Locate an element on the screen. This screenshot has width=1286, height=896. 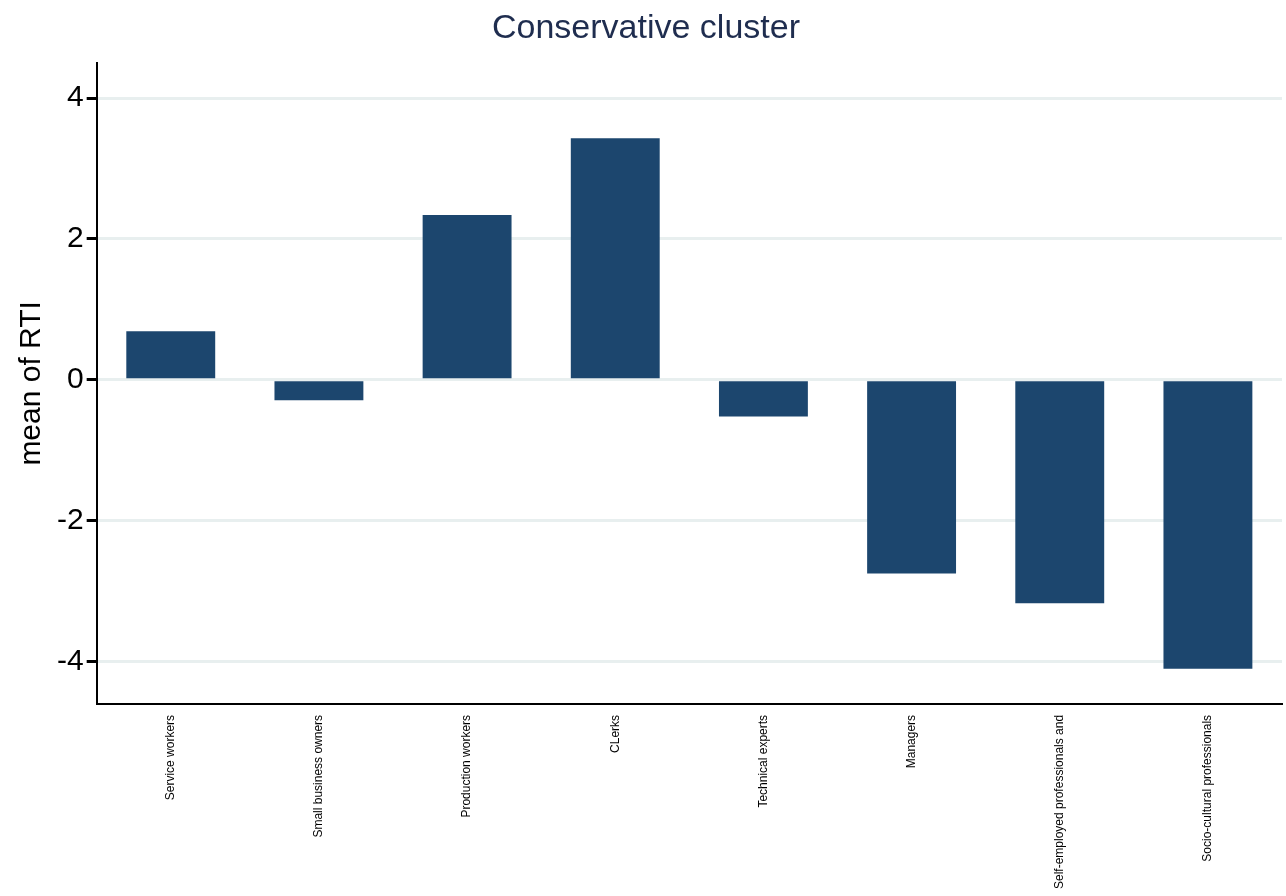
x-tick-label: CLerks is located at coordinates (614, 733).